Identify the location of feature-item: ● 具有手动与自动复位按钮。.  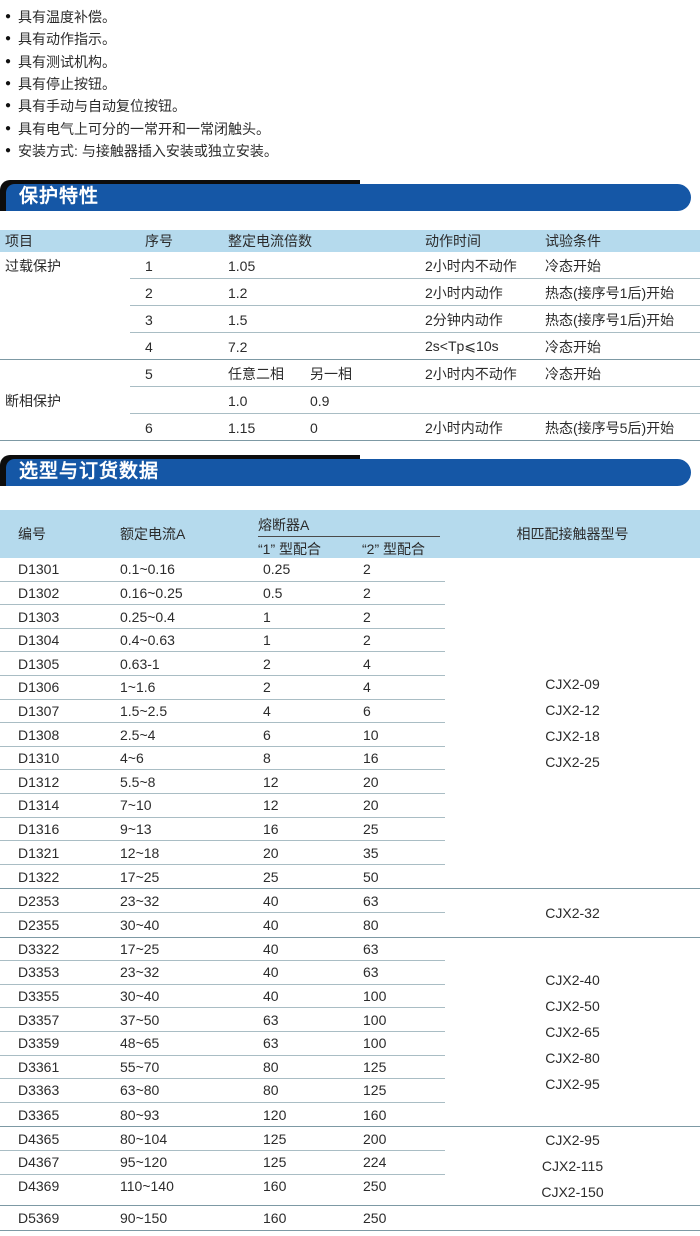
(352, 106).